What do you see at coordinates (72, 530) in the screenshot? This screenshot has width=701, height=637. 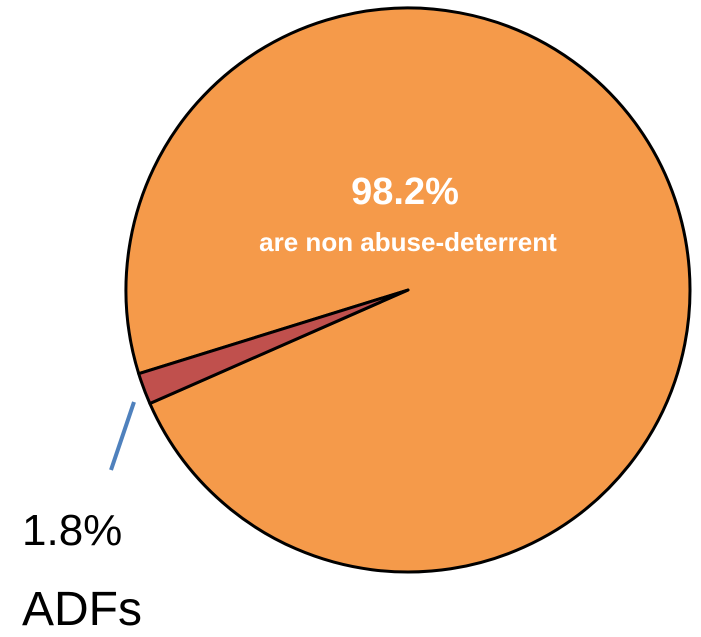 I see `minor-slice-percent-label: 1.8%` at bounding box center [72, 530].